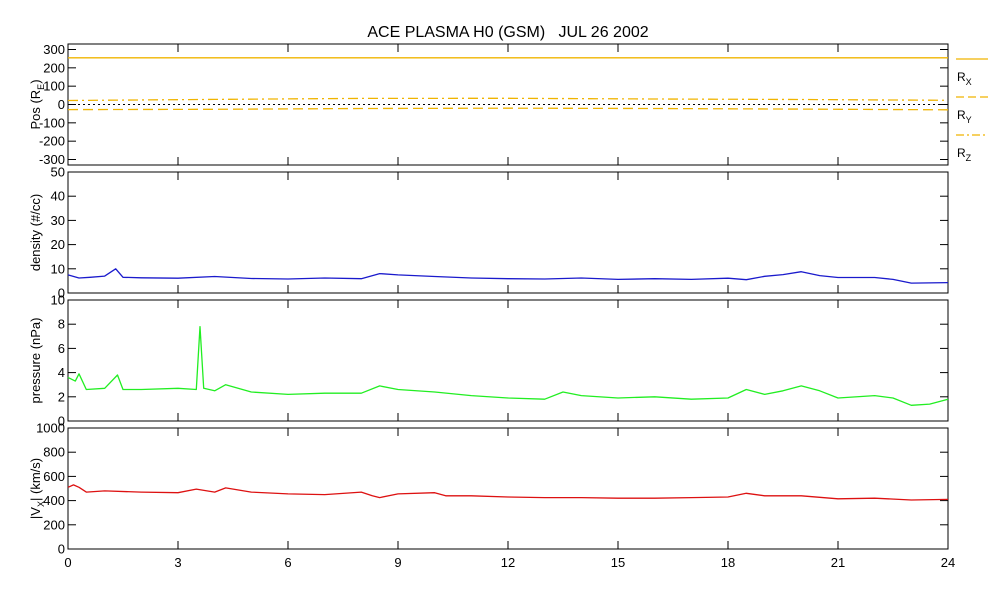 Image resolution: width=993 pixels, height=600 pixels. What do you see at coordinates (61, 348) in the screenshot?
I see `y-tick-label: 6` at bounding box center [61, 348].